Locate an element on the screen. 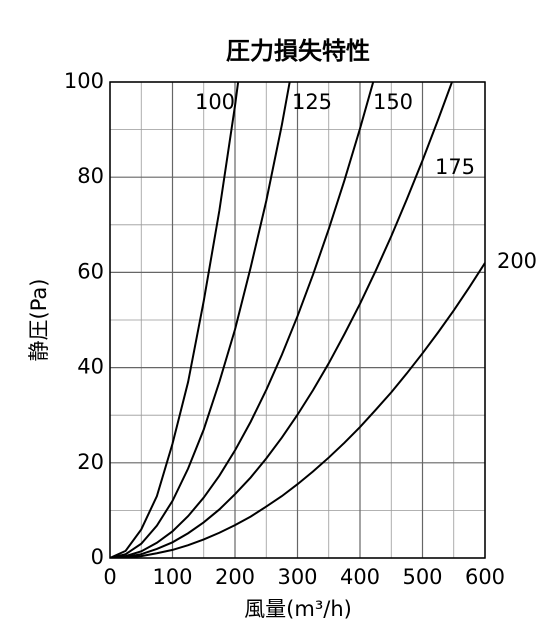  y-tick-label: 0 is located at coordinates (97, 557).